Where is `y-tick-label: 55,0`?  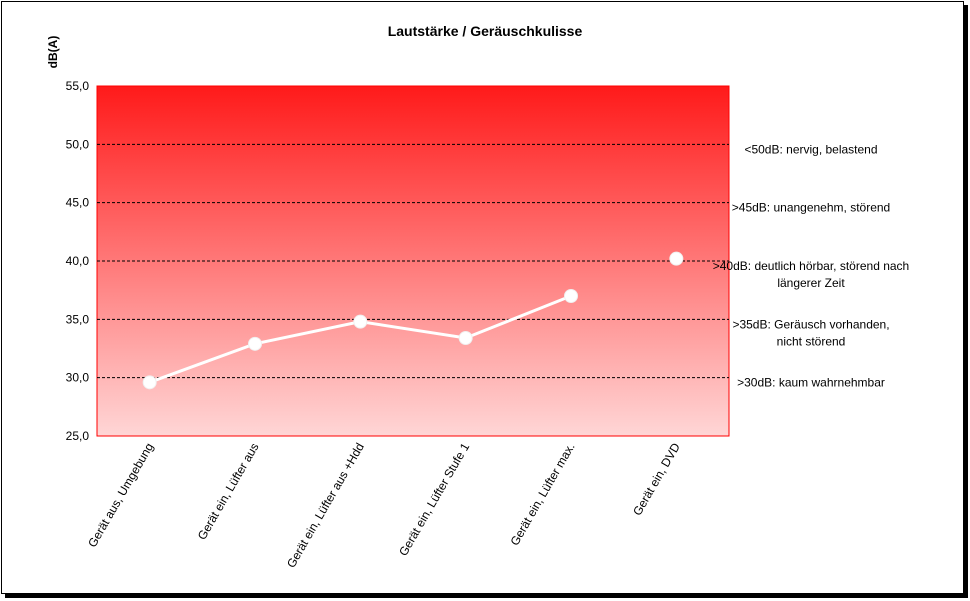 y-tick-label: 55,0 is located at coordinates (78, 86).